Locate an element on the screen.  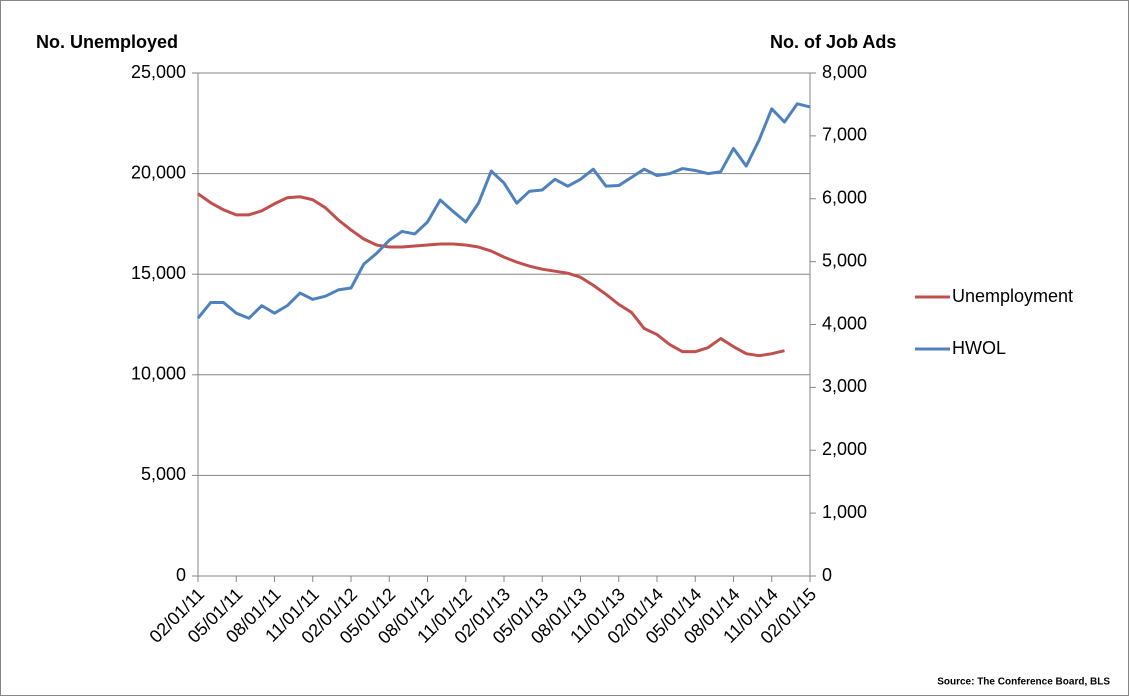
y-tick-label: 15,000 is located at coordinates (158, 273).